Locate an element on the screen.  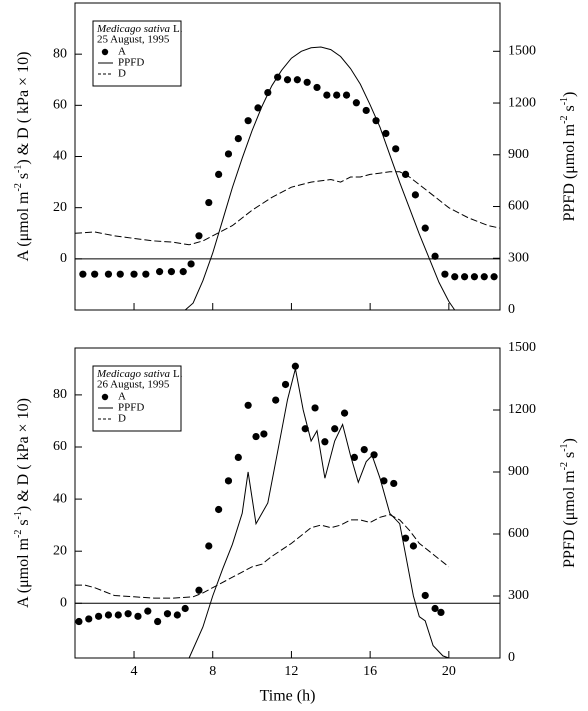
legend-species: Medicago sativa is located at coordinates (133, 29).